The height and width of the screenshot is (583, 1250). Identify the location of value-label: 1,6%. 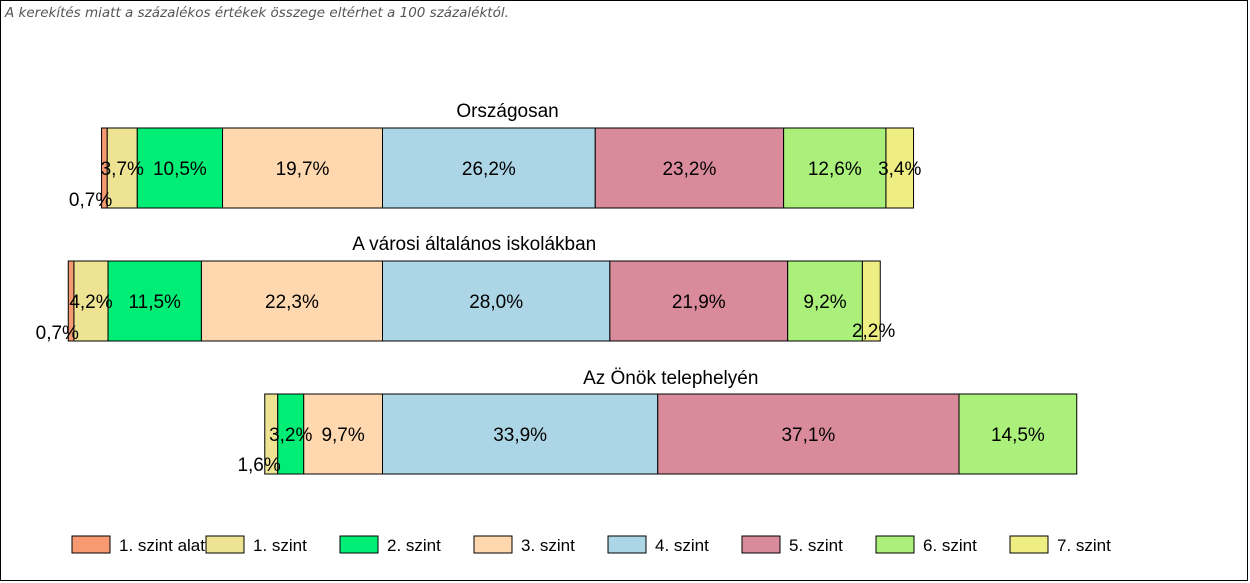
(258, 465).